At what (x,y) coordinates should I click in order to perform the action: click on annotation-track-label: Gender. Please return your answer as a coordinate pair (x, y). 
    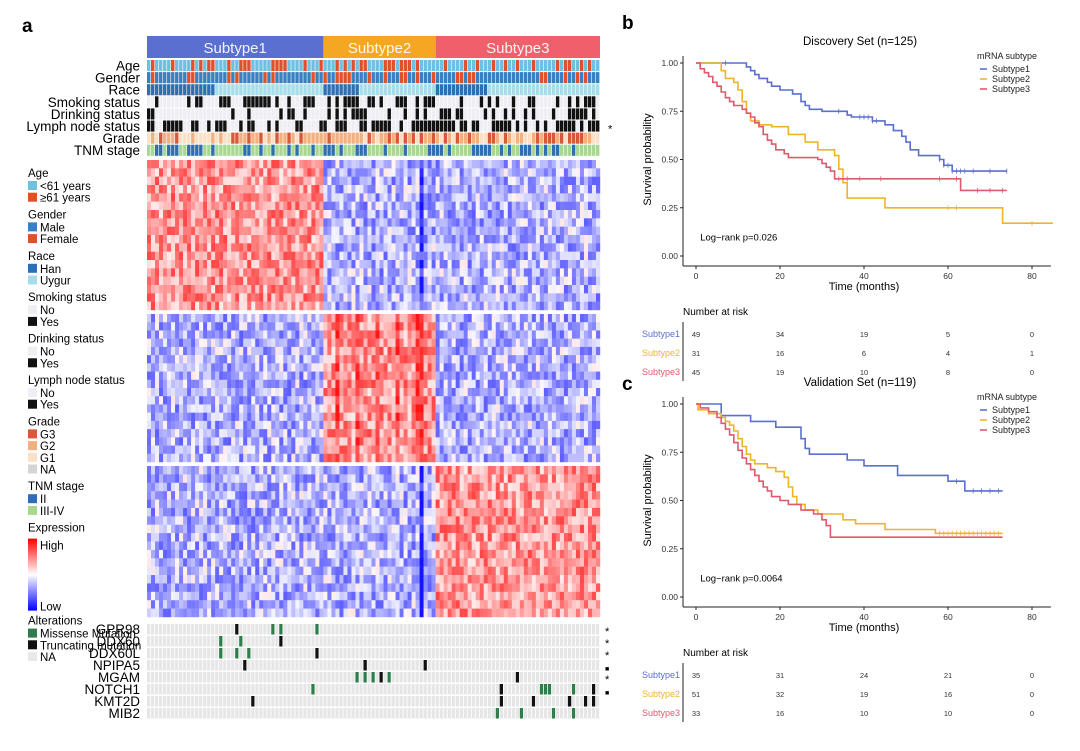
    Looking at the image, I should click on (118, 78).